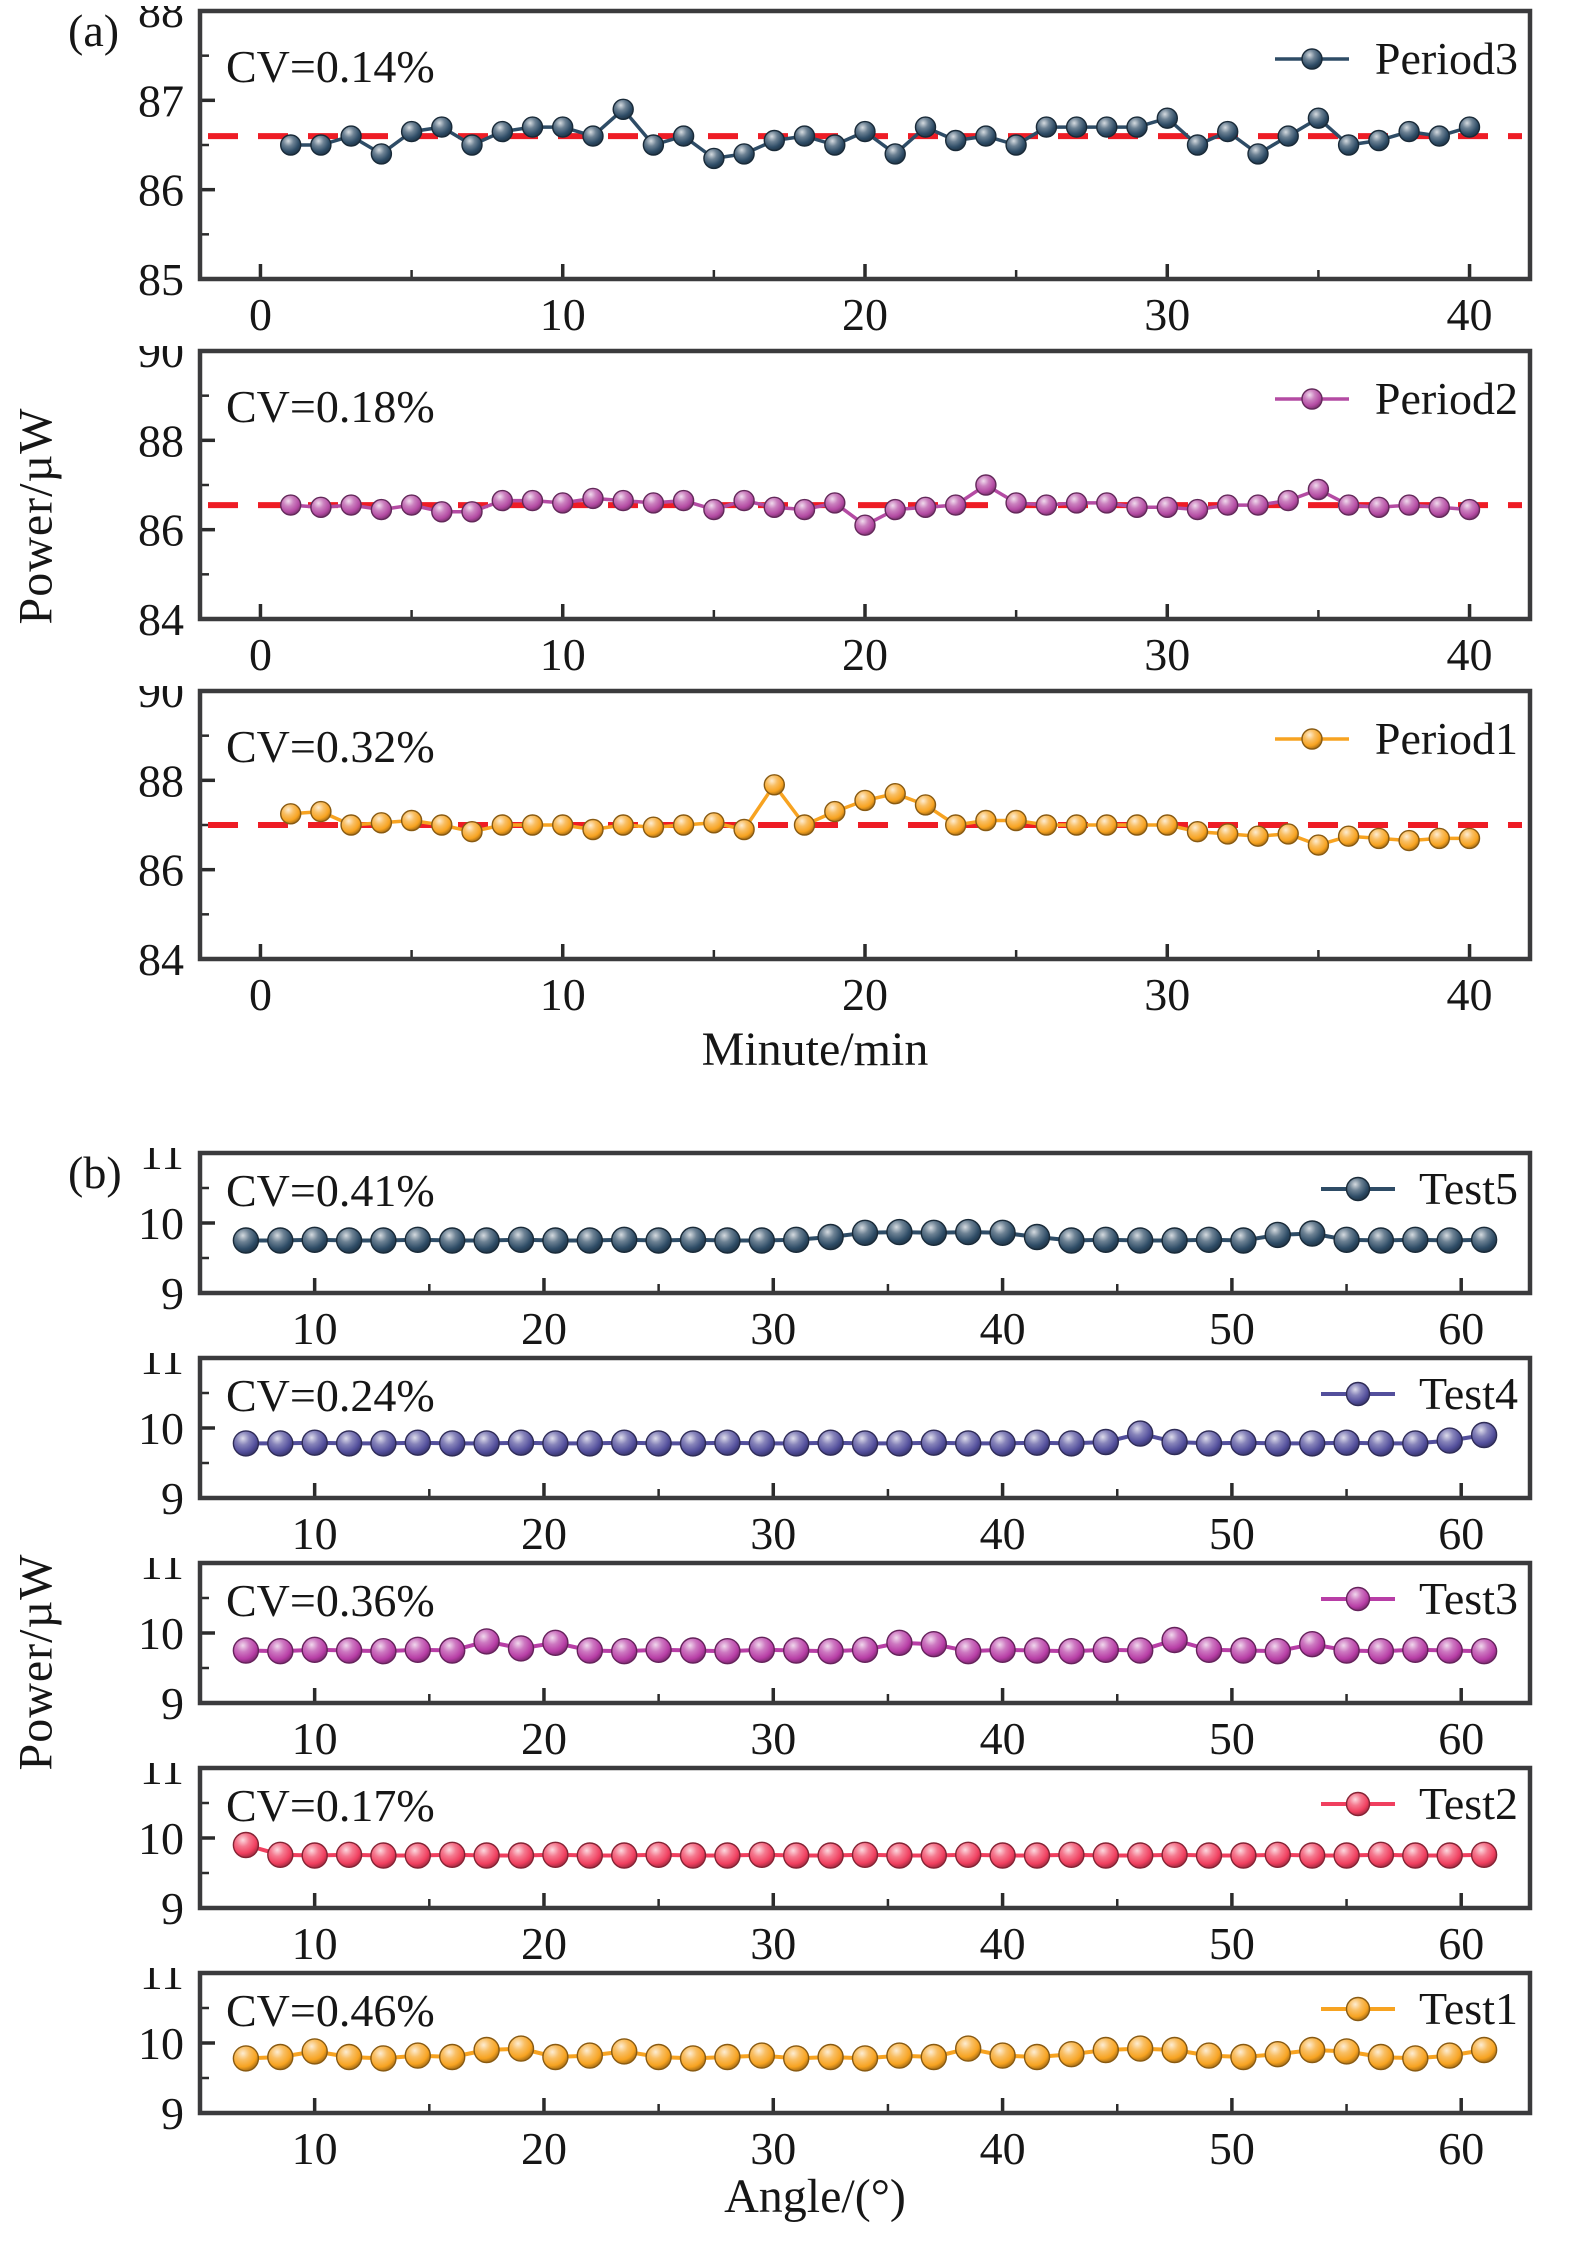 Image resolution: width=1575 pixels, height=2252 pixels. What do you see at coordinates (1468, 1188) in the screenshot?
I see `svg-text: Test5` at bounding box center [1468, 1188].